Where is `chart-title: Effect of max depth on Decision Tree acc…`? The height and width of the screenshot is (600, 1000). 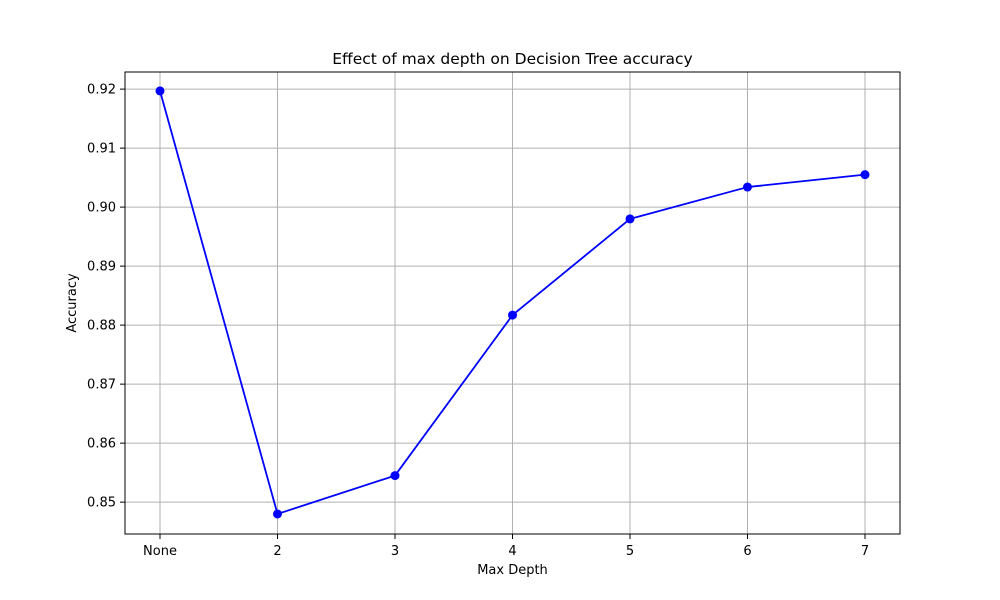
chart-title: Effect of max depth on Decision Tree acc… is located at coordinates (512, 59).